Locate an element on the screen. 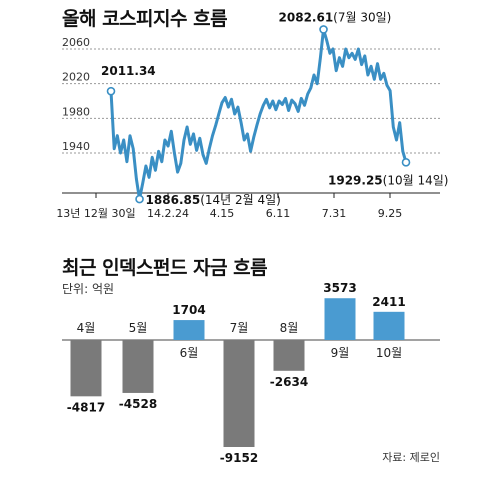 Image resolution: width=480 pixels, height=483 pixels. bar-category-label: 5월 is located at coordinates (138, 328).